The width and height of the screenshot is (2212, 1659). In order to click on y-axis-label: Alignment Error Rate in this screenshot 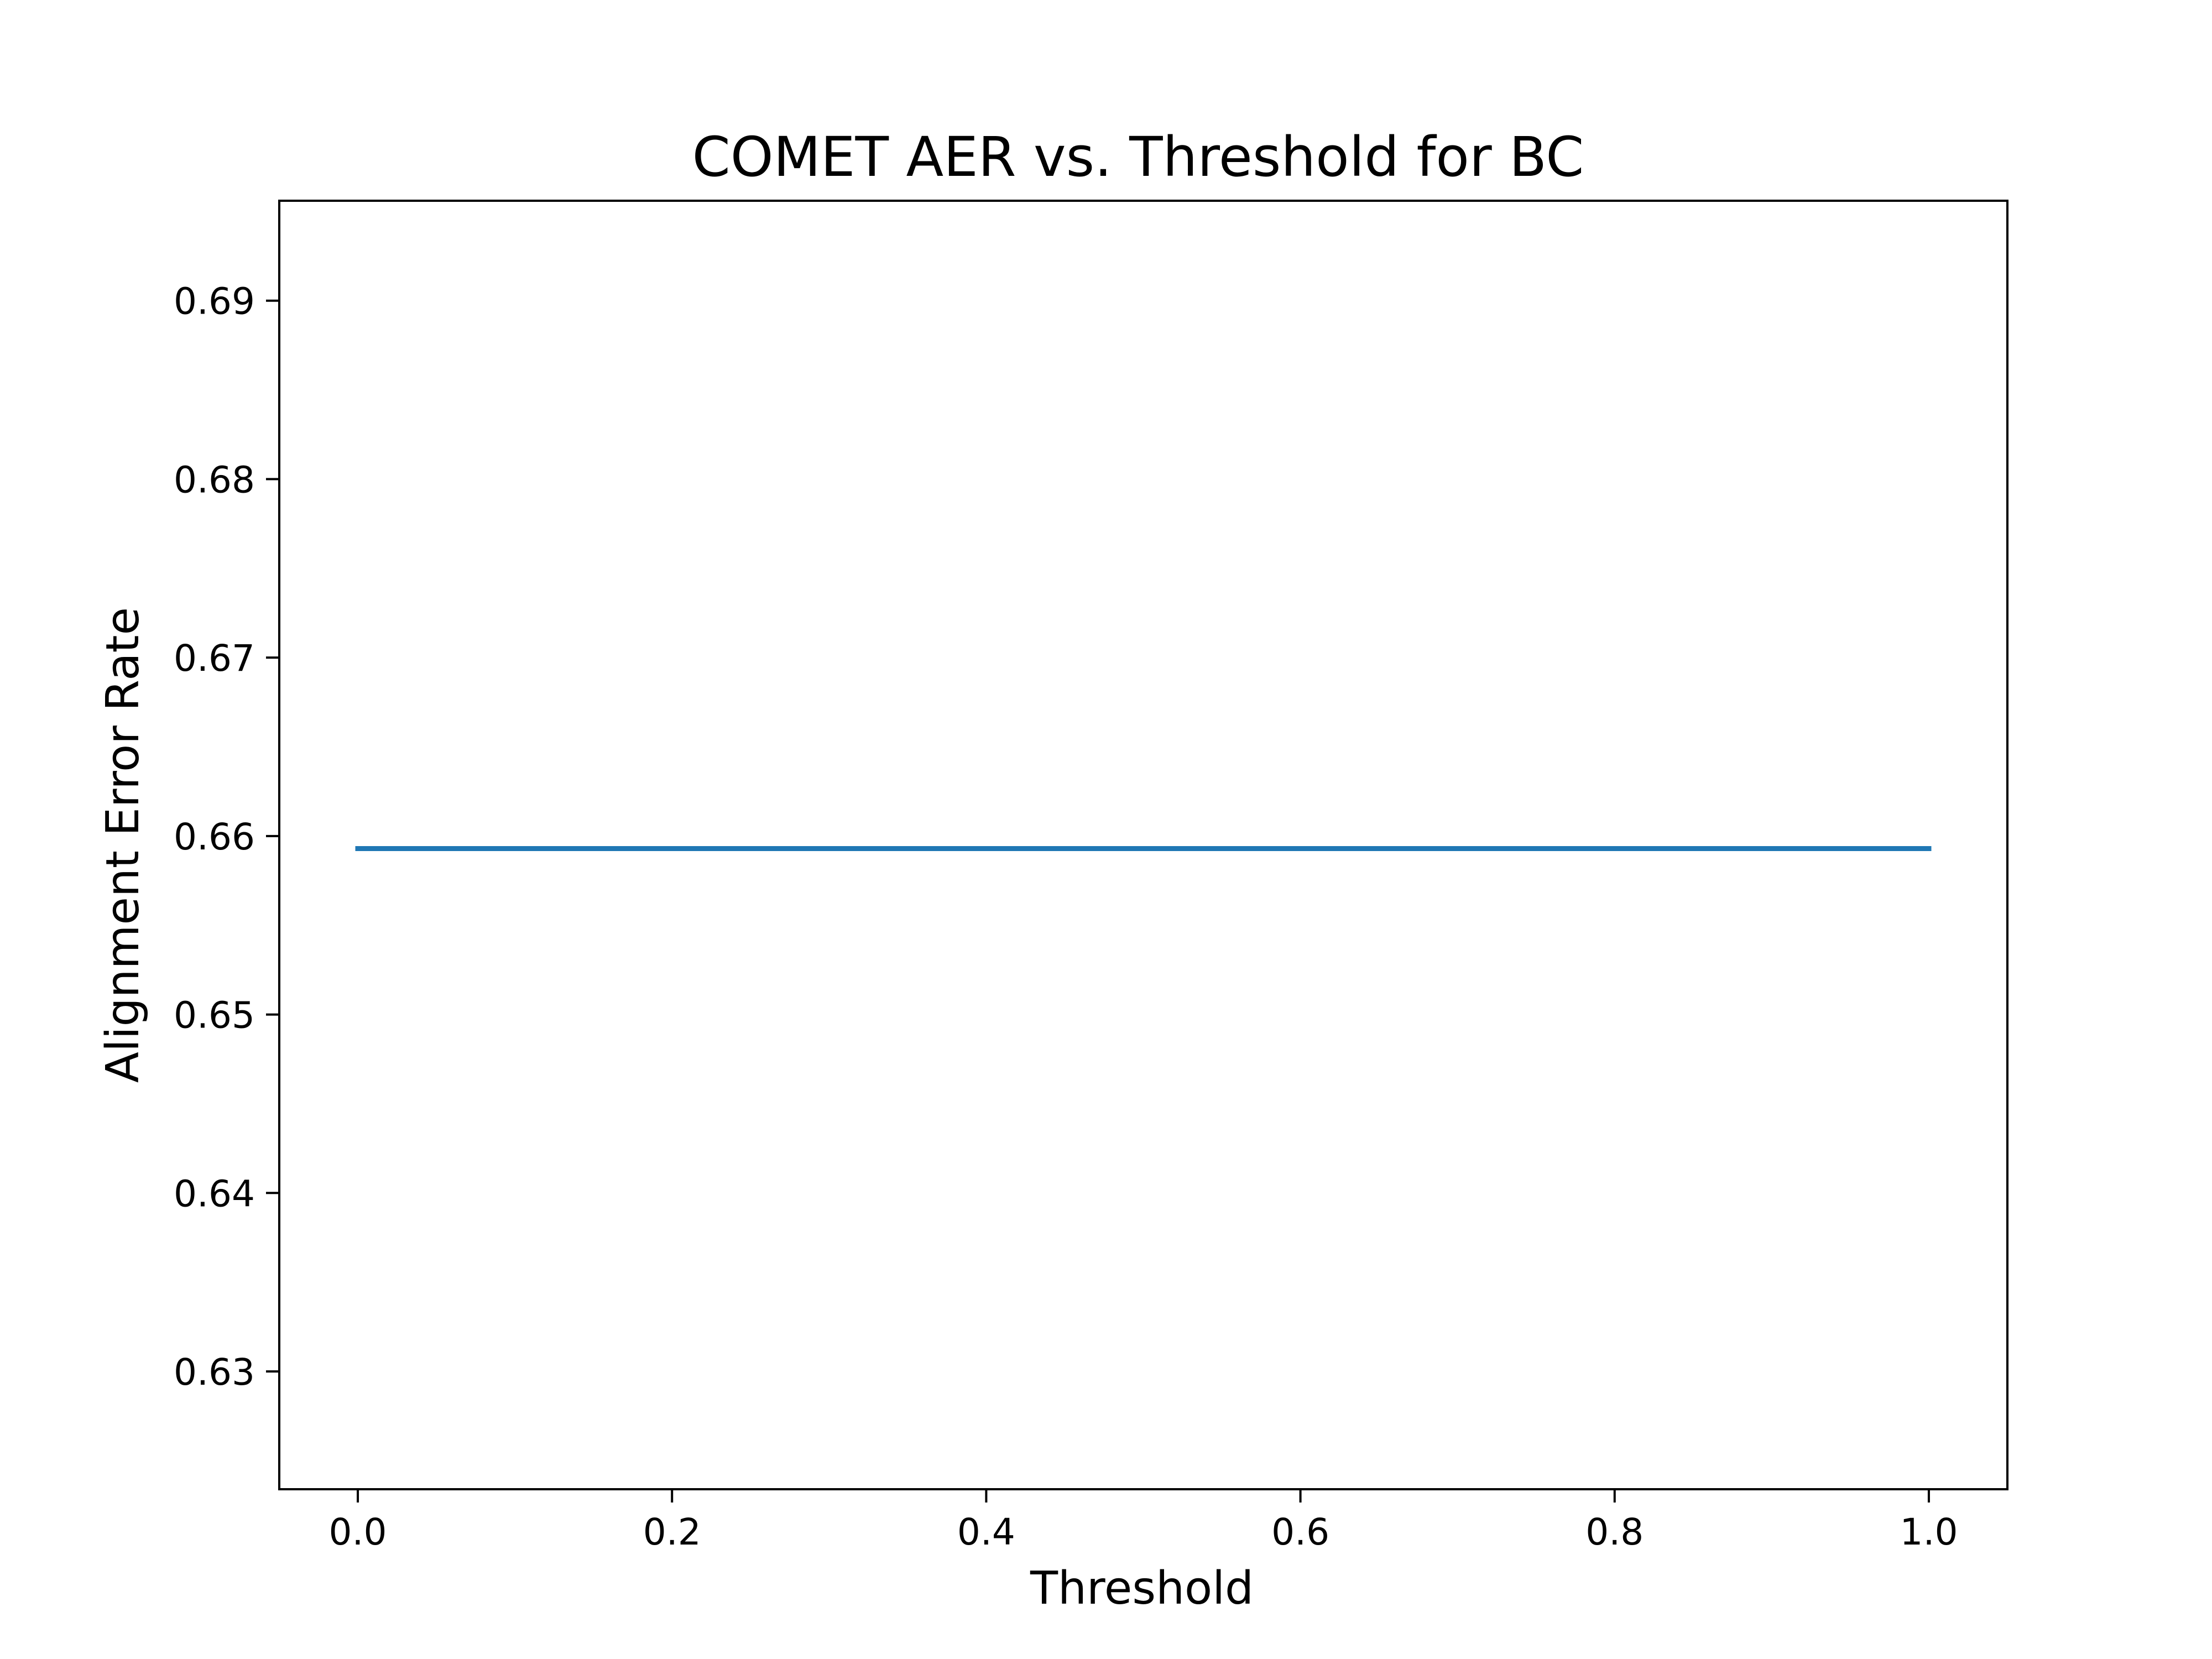, I will do `click(123, 845)`.